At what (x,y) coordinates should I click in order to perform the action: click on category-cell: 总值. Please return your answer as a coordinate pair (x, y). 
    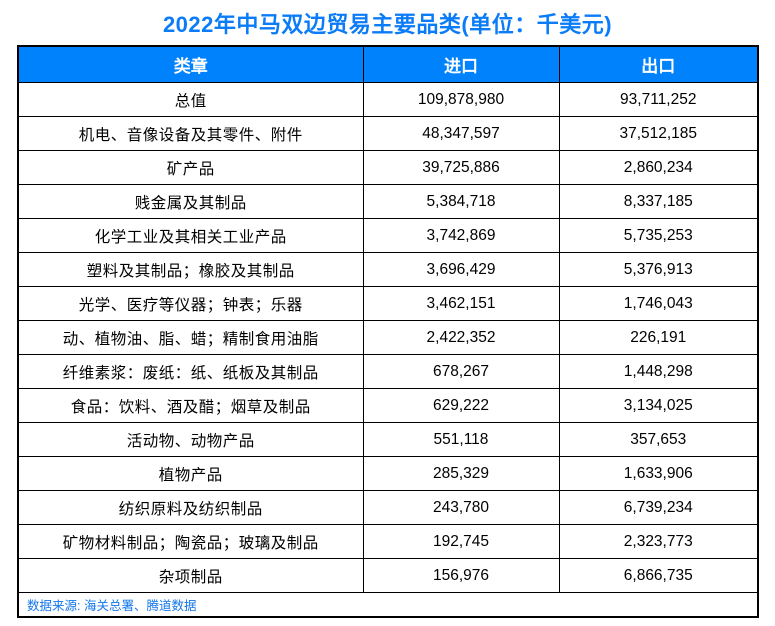
    Looking at the image, I should click on (190, 99).